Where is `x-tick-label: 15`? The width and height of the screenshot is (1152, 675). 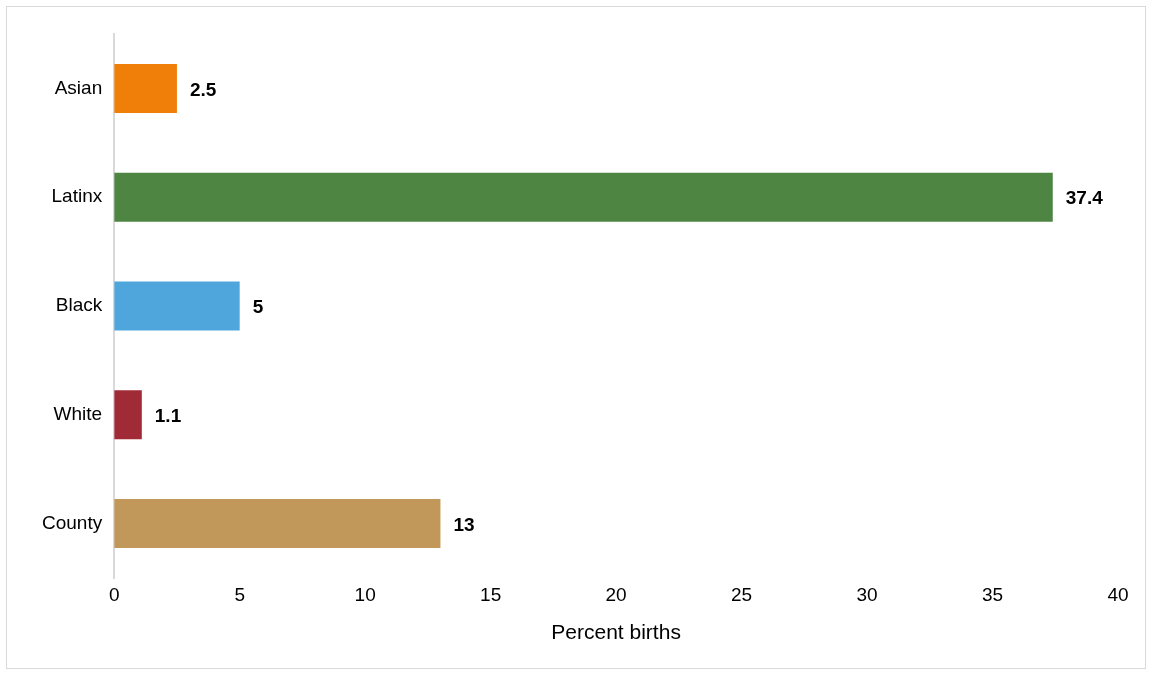 x-tick-label: 15 is located at coordinates (491, 594).